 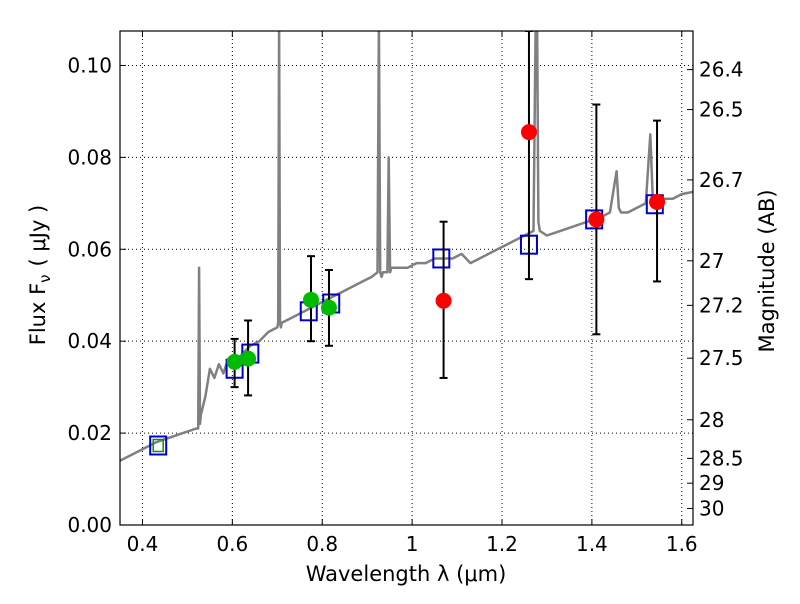 I want to click on x-axis-label: Wavelength λ (μm), so click(x=406, y=574).